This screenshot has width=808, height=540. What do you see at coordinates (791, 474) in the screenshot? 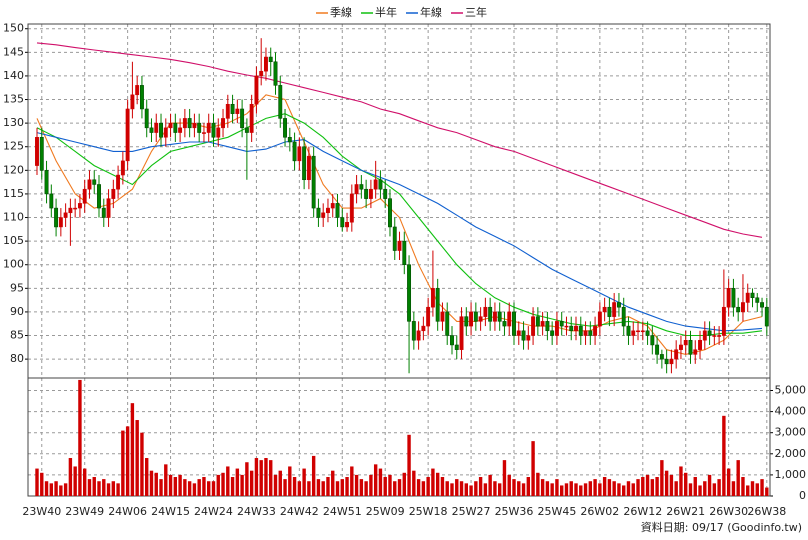
I see `y2-tick-label: 1,000` at bounding box center [791, 474].